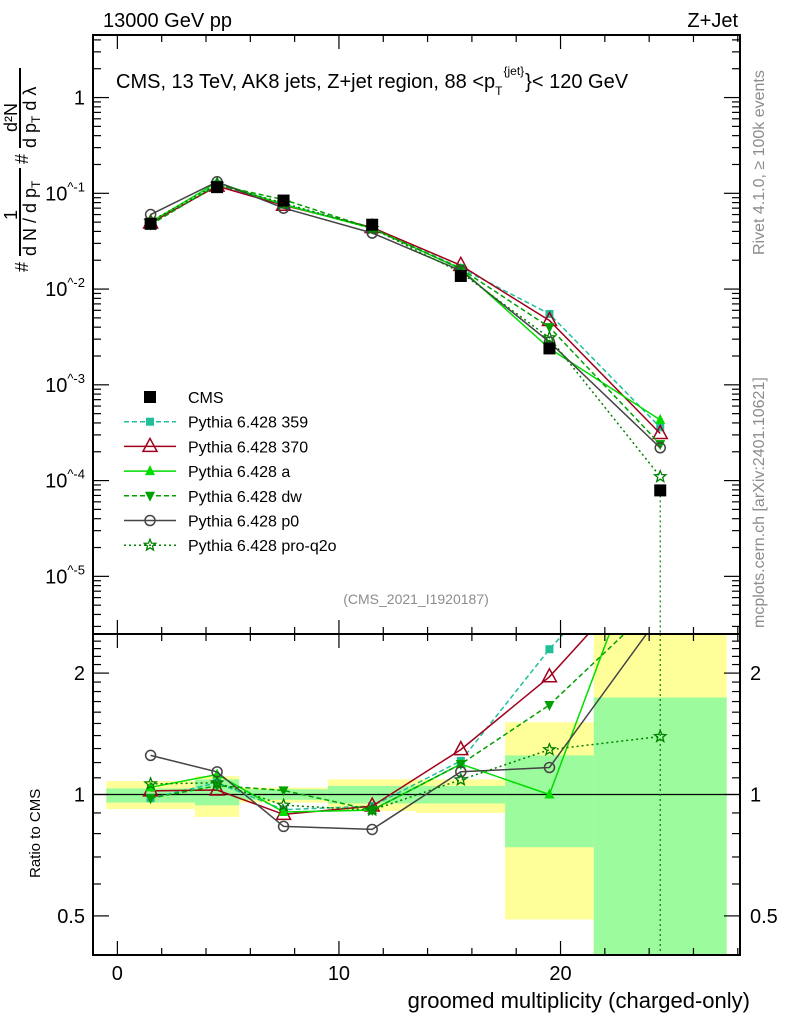 The width and height of the screenshot is (786, 1024). What do you see at coordinates (31, 117) in the screenshot?
I see `svg-text: d pT d λ` at bounding box center [31, 117].